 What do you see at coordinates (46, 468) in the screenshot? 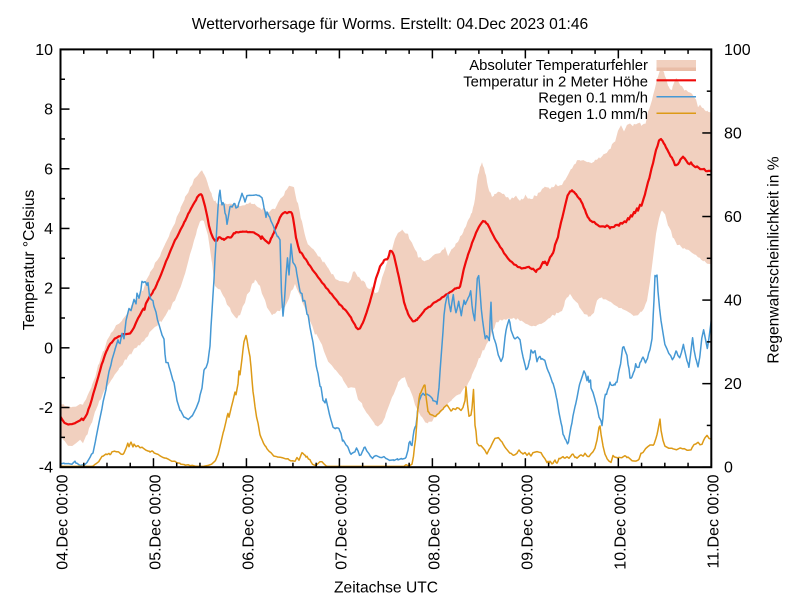
I see `svg-text: -4` at bounding box center [46, 468].